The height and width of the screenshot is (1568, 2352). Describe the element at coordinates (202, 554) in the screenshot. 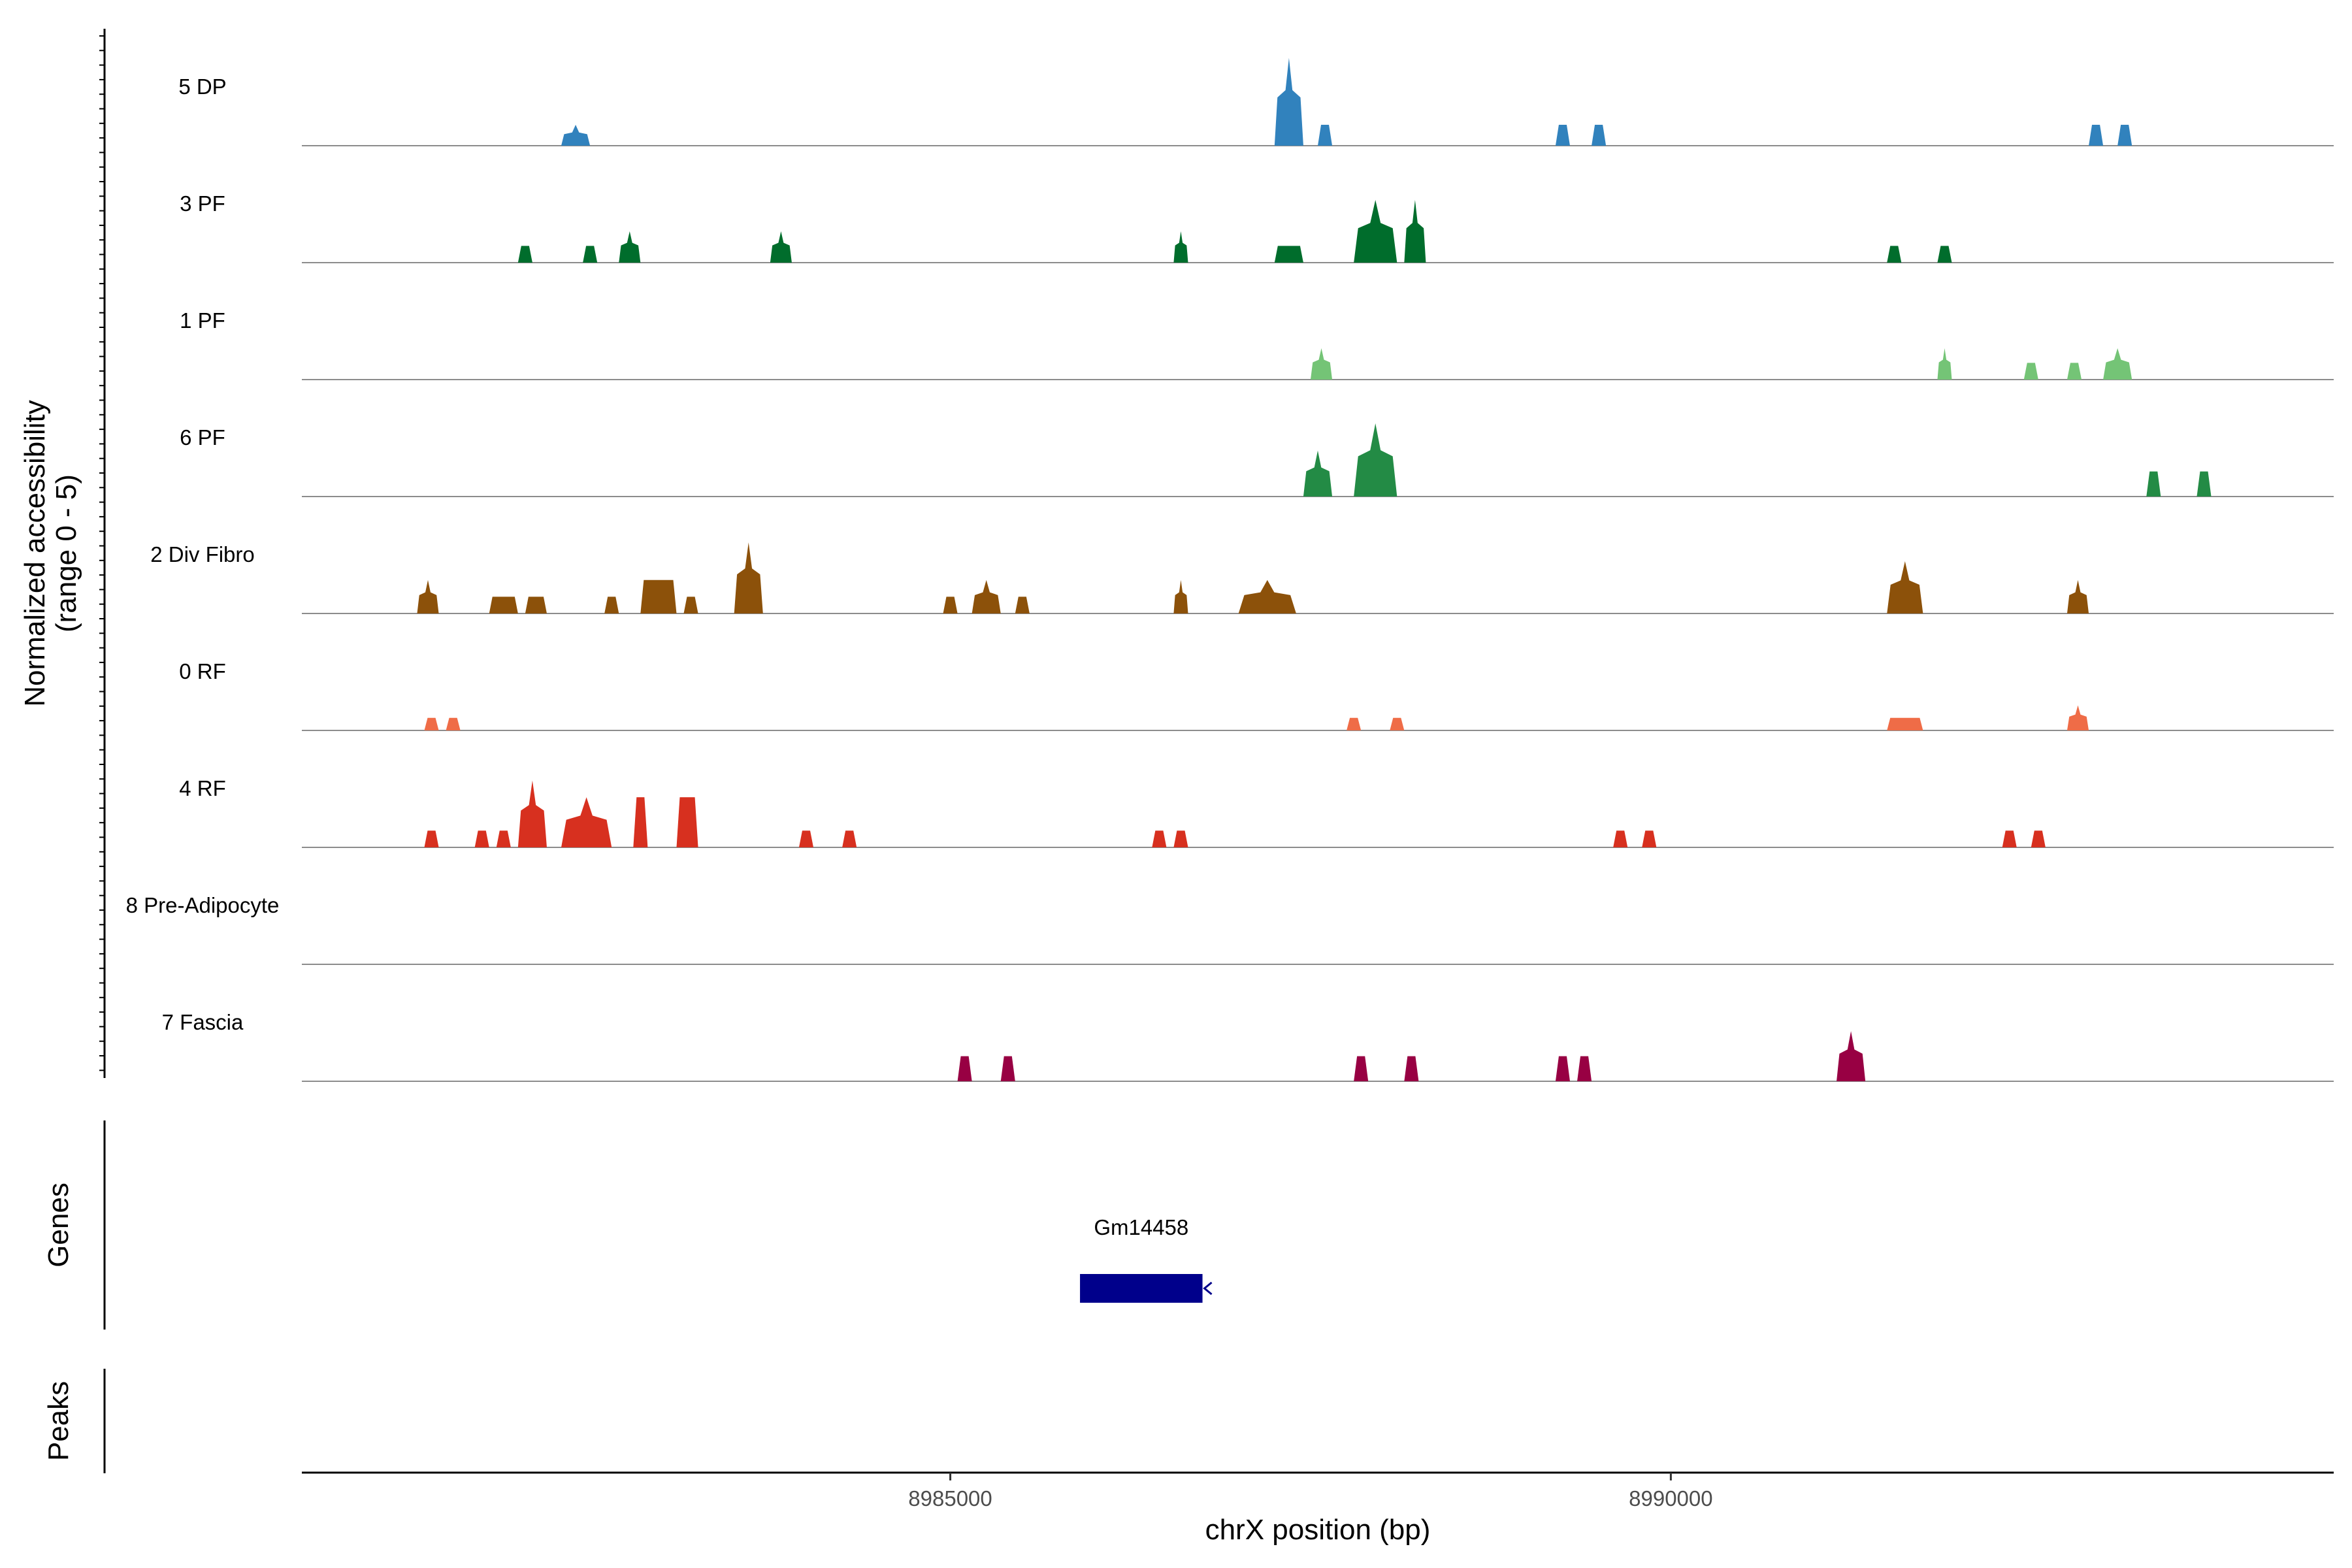

I see `track-label: 2 Div Fibro` at that location.